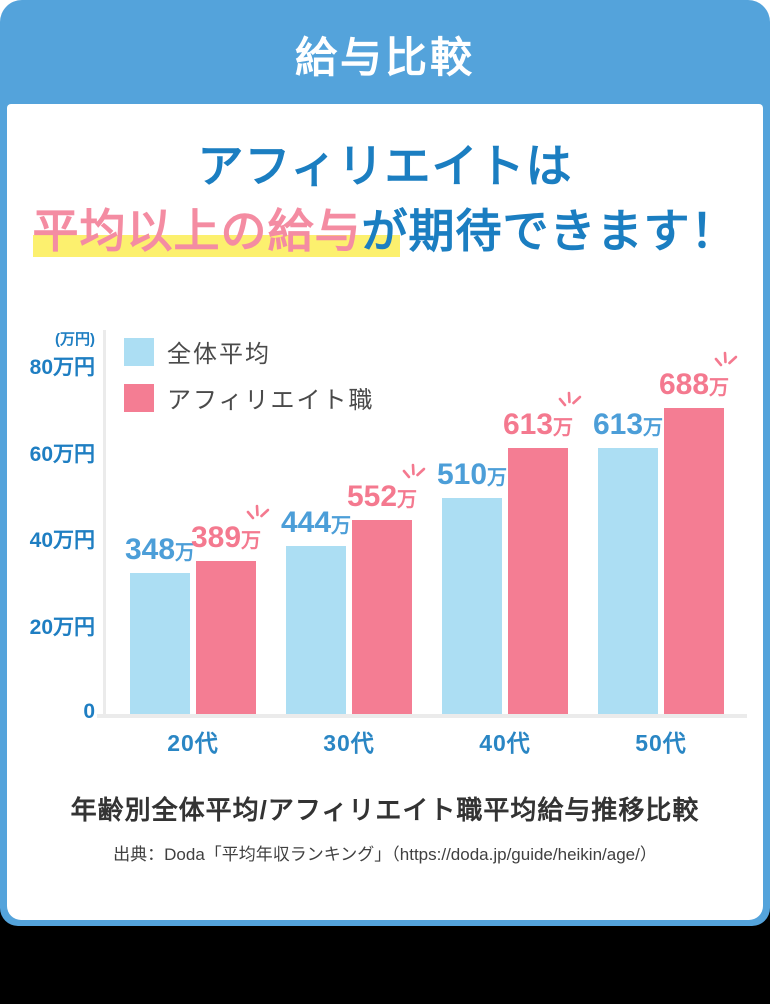  I want to click on bar-affiliate-50代, so click(694, 561).